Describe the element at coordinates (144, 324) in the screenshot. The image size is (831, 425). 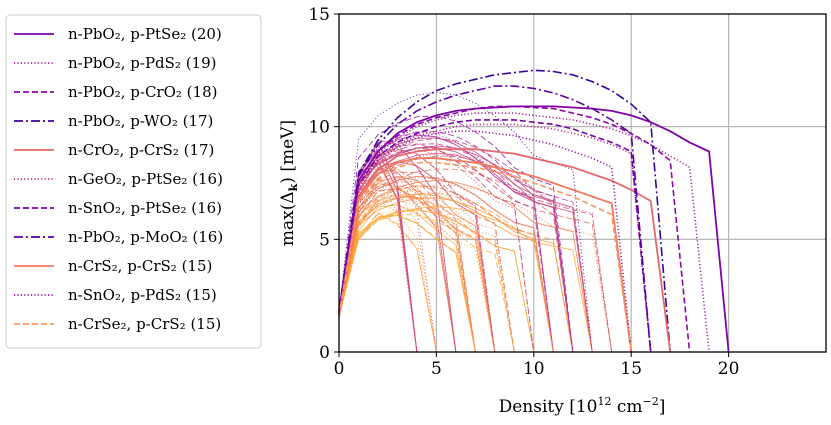
I see `legend-label: n-CrSe₂, p-CrS₂ (15)` at that location.